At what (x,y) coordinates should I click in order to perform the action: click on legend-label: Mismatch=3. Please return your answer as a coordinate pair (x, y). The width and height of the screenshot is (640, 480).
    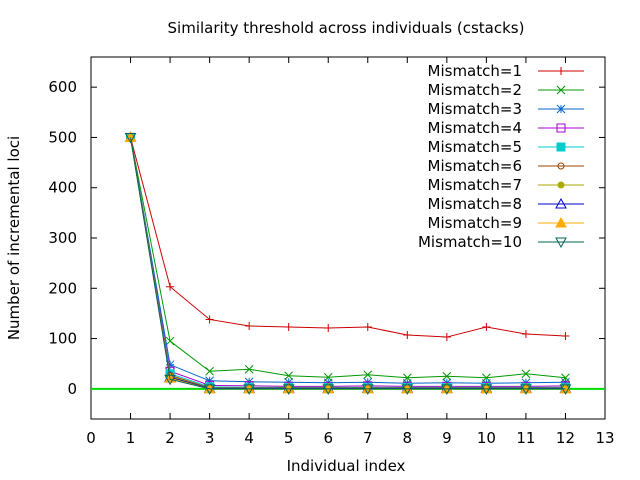
    Looking at the image, I should click on (475, 109).